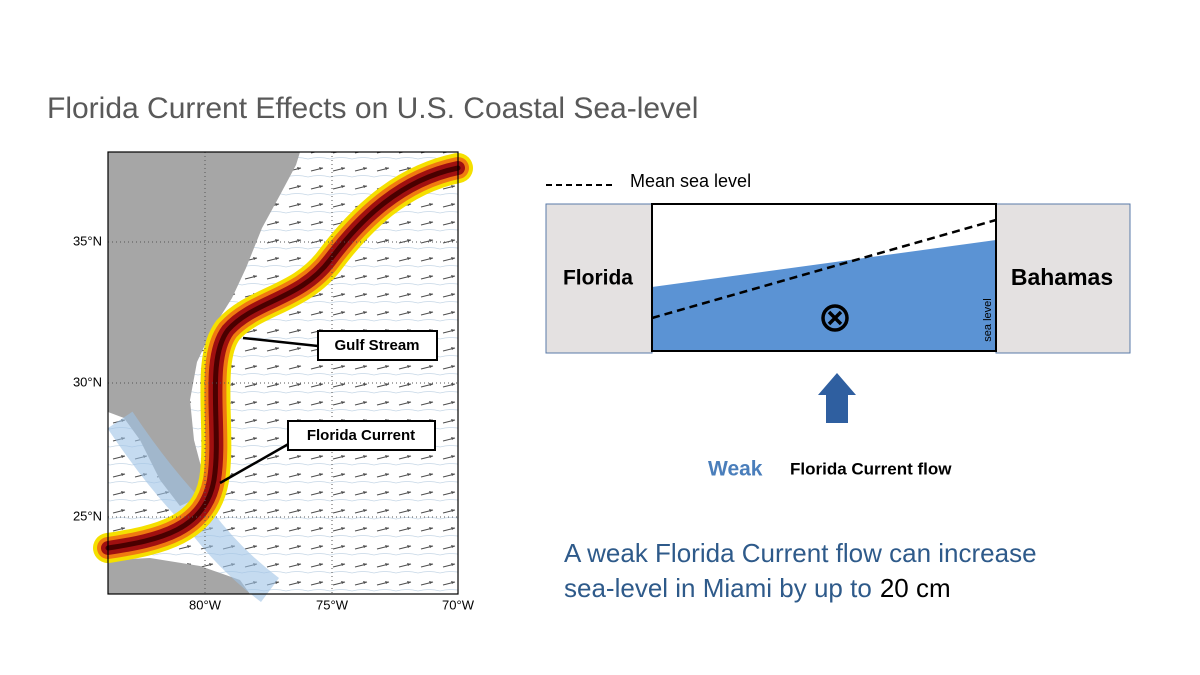 The width and height of the screenshot is (1200, 675). What do you see at coordinates (332, 604) in the screenshot?
I see `lon-label: 75°W` at bounding box center [332, 604].